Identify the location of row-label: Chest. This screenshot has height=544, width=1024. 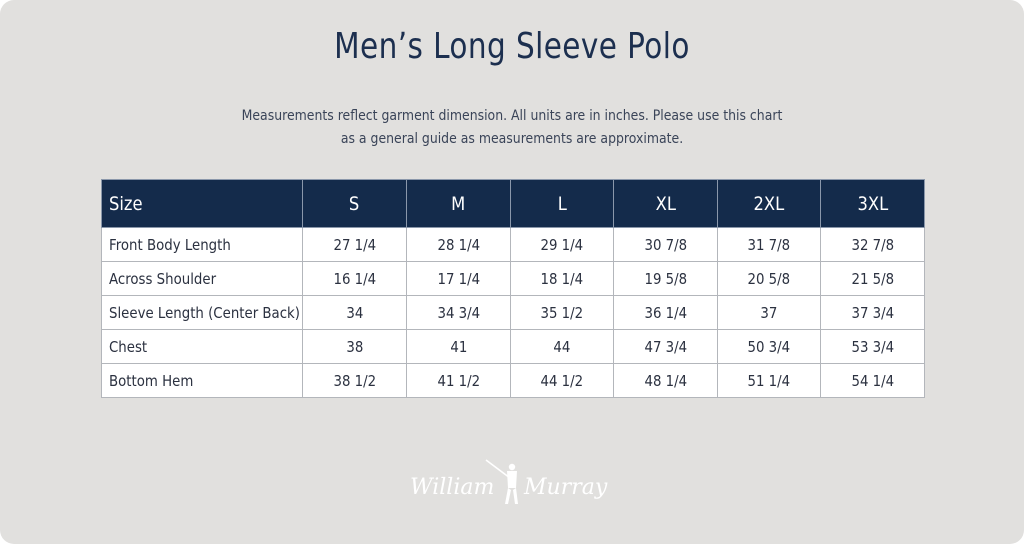
(202, 346).